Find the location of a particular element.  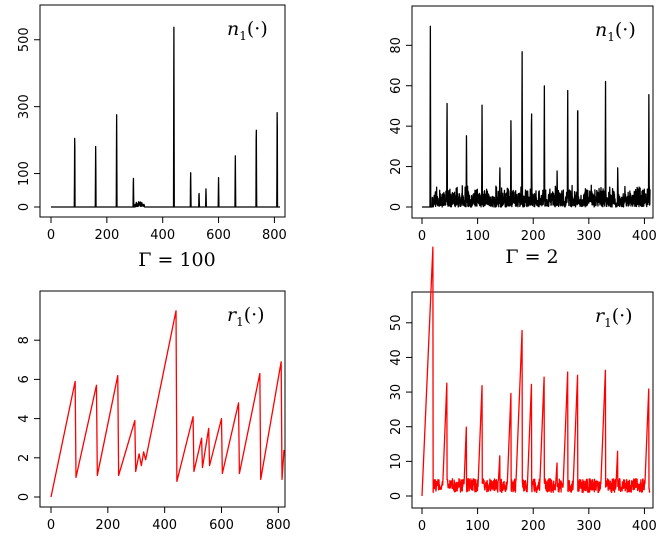

y-tick-label: 8 is located at coordinates (24, 340).